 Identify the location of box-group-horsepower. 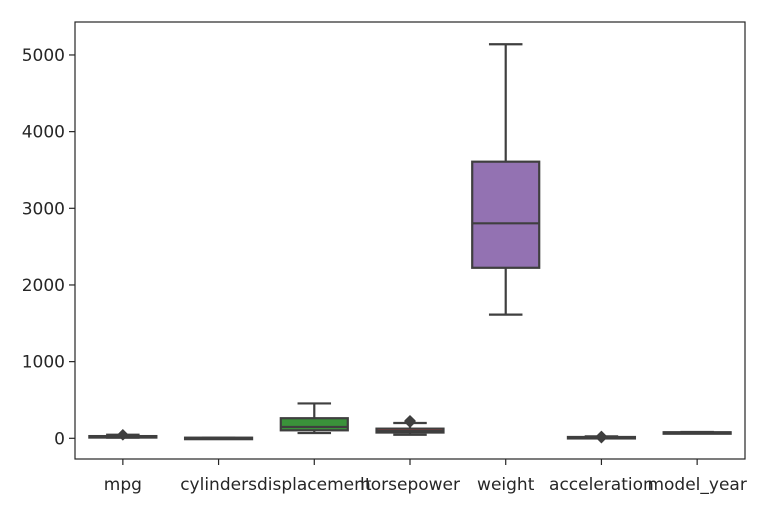
(410, 425).